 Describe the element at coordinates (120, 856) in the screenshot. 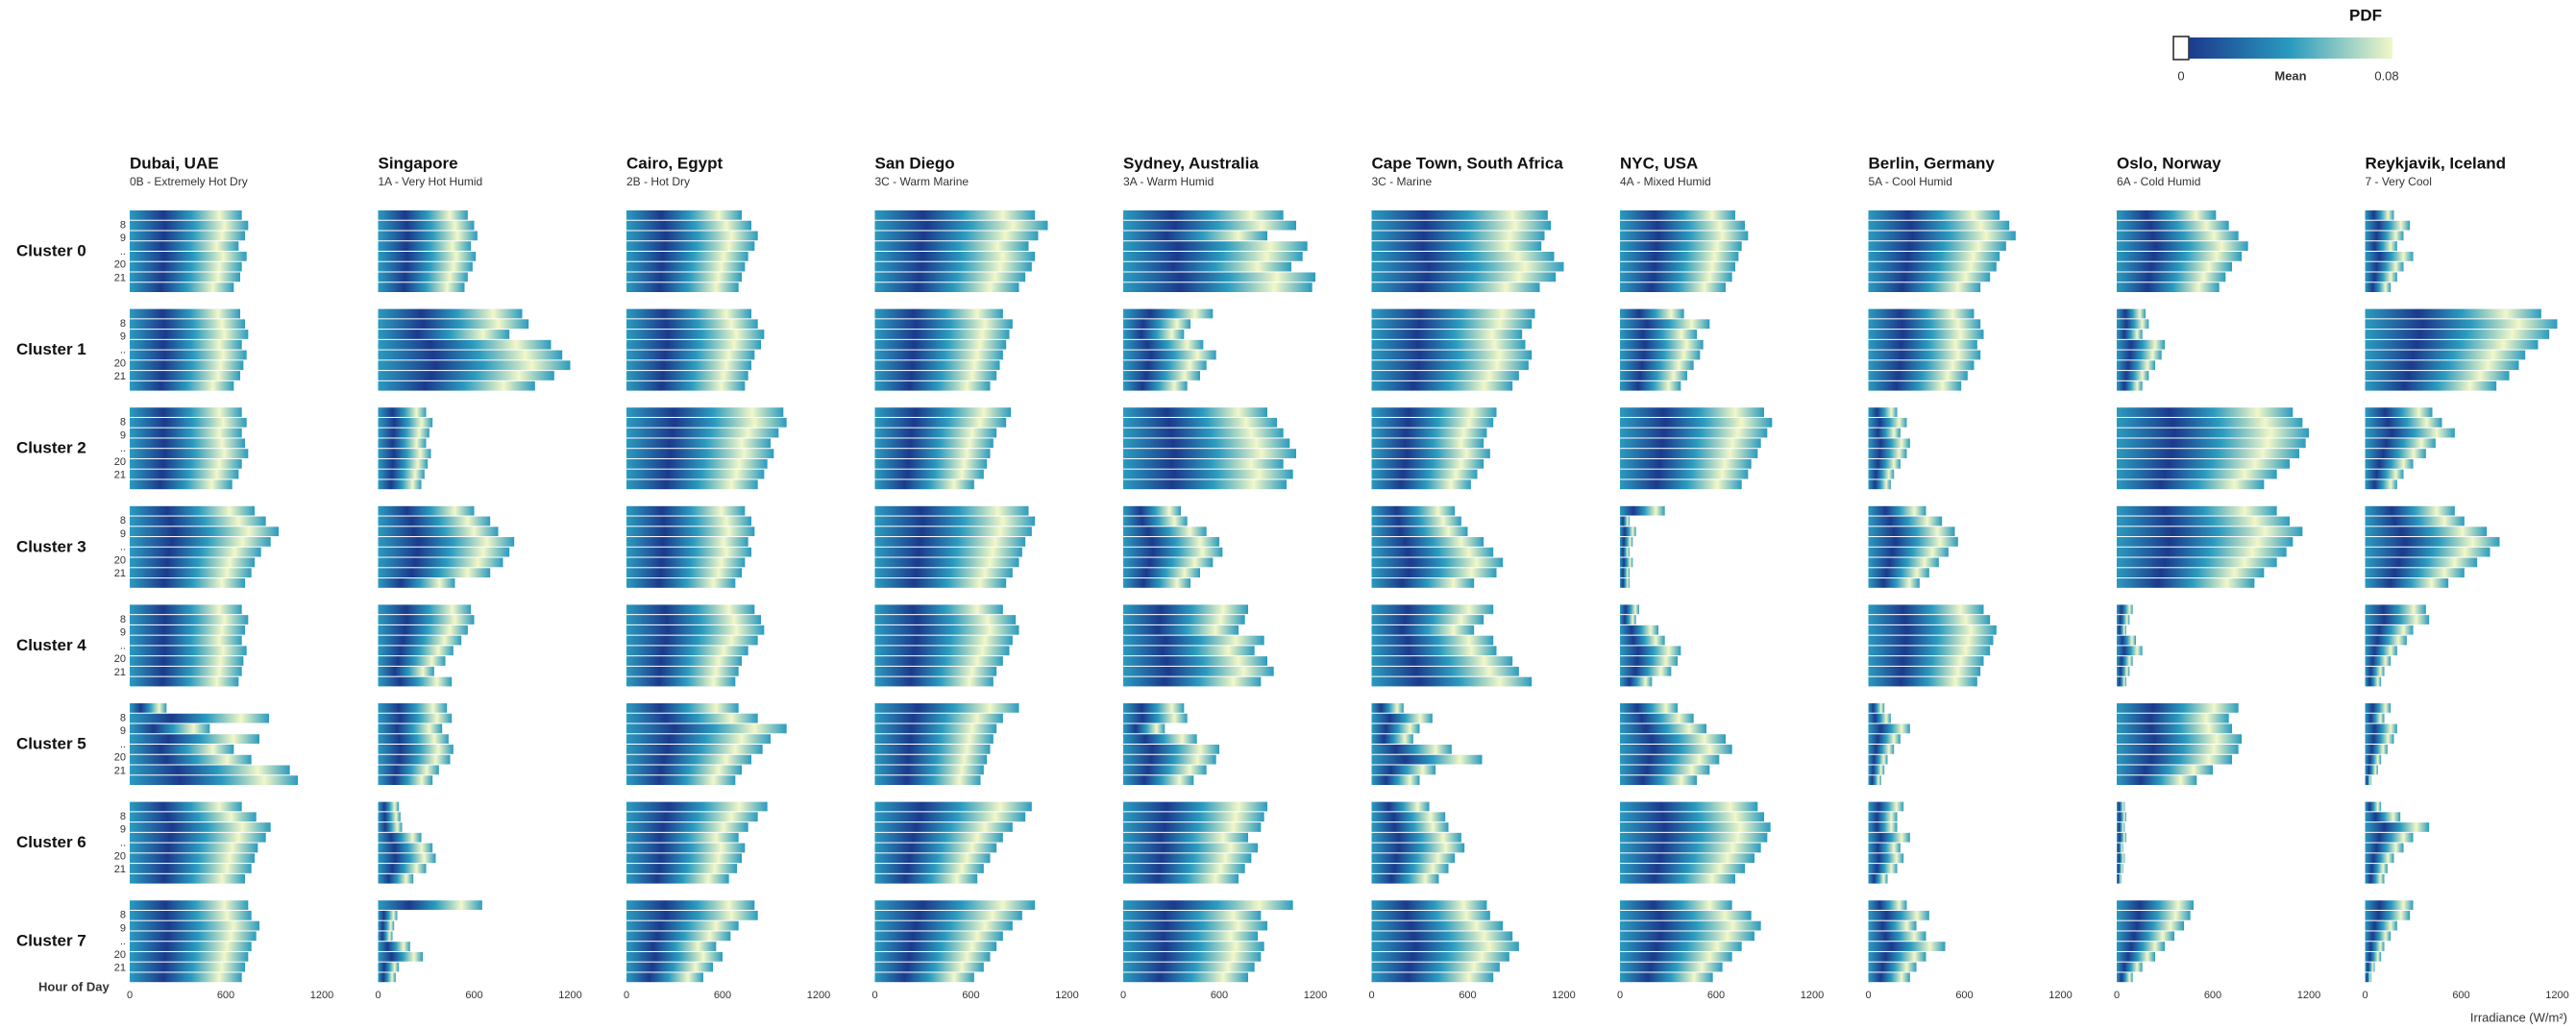

I see `hour-label: 20` at that location.